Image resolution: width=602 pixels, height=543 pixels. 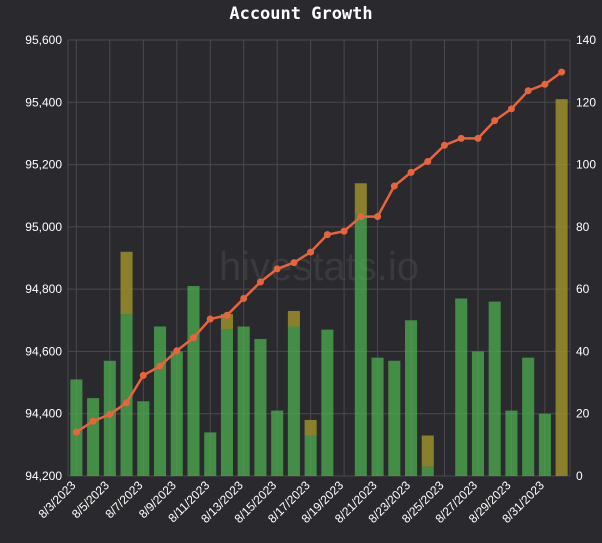 What do you see at coordinates (586, 40) in the screenshot?
I see `right-tick-label: 140` at bounding box center [586, 40].